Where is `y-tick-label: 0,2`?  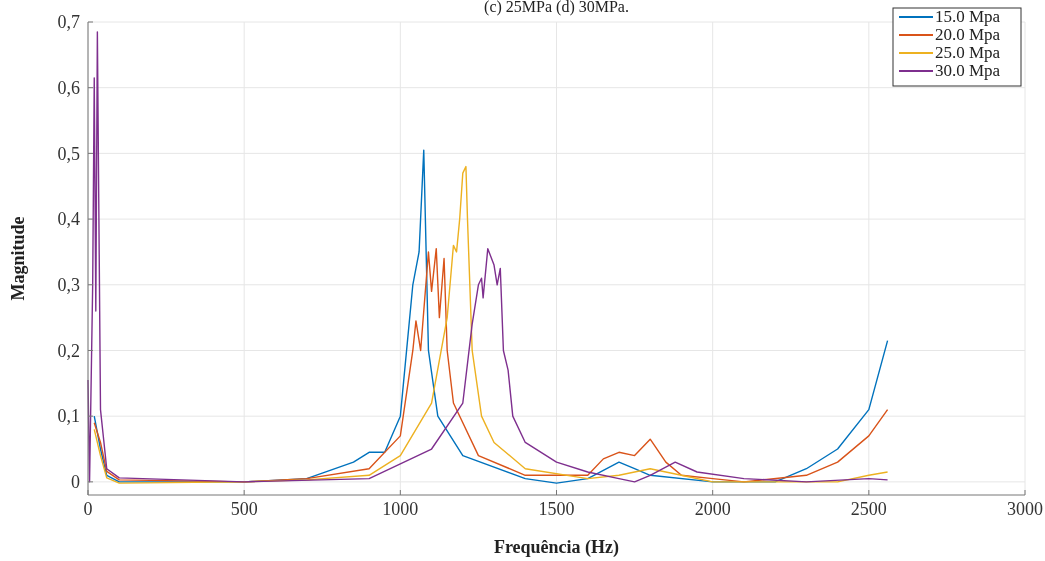
y-tick-label: 0,2 is located at coordinates (68, 350).